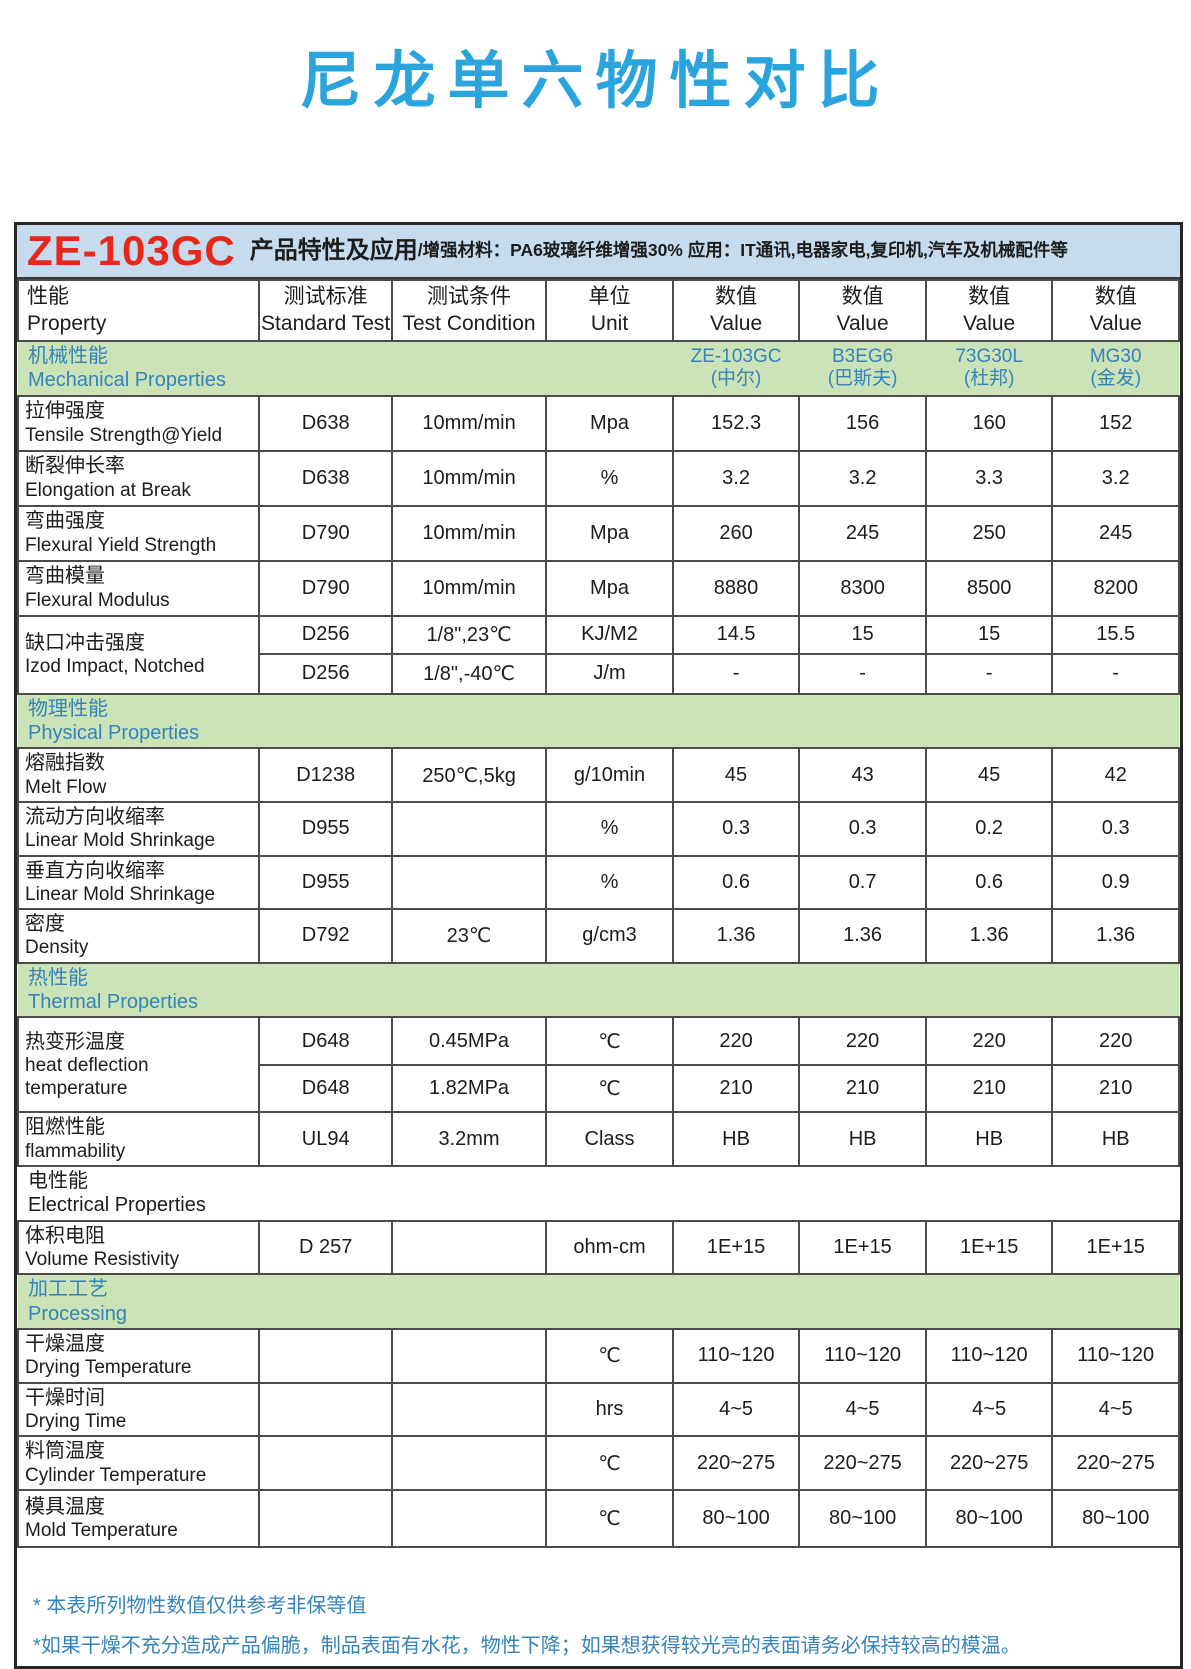  I want to click on property-cell: 热变形温度 heat deflection temperature, so click(138, 1065).